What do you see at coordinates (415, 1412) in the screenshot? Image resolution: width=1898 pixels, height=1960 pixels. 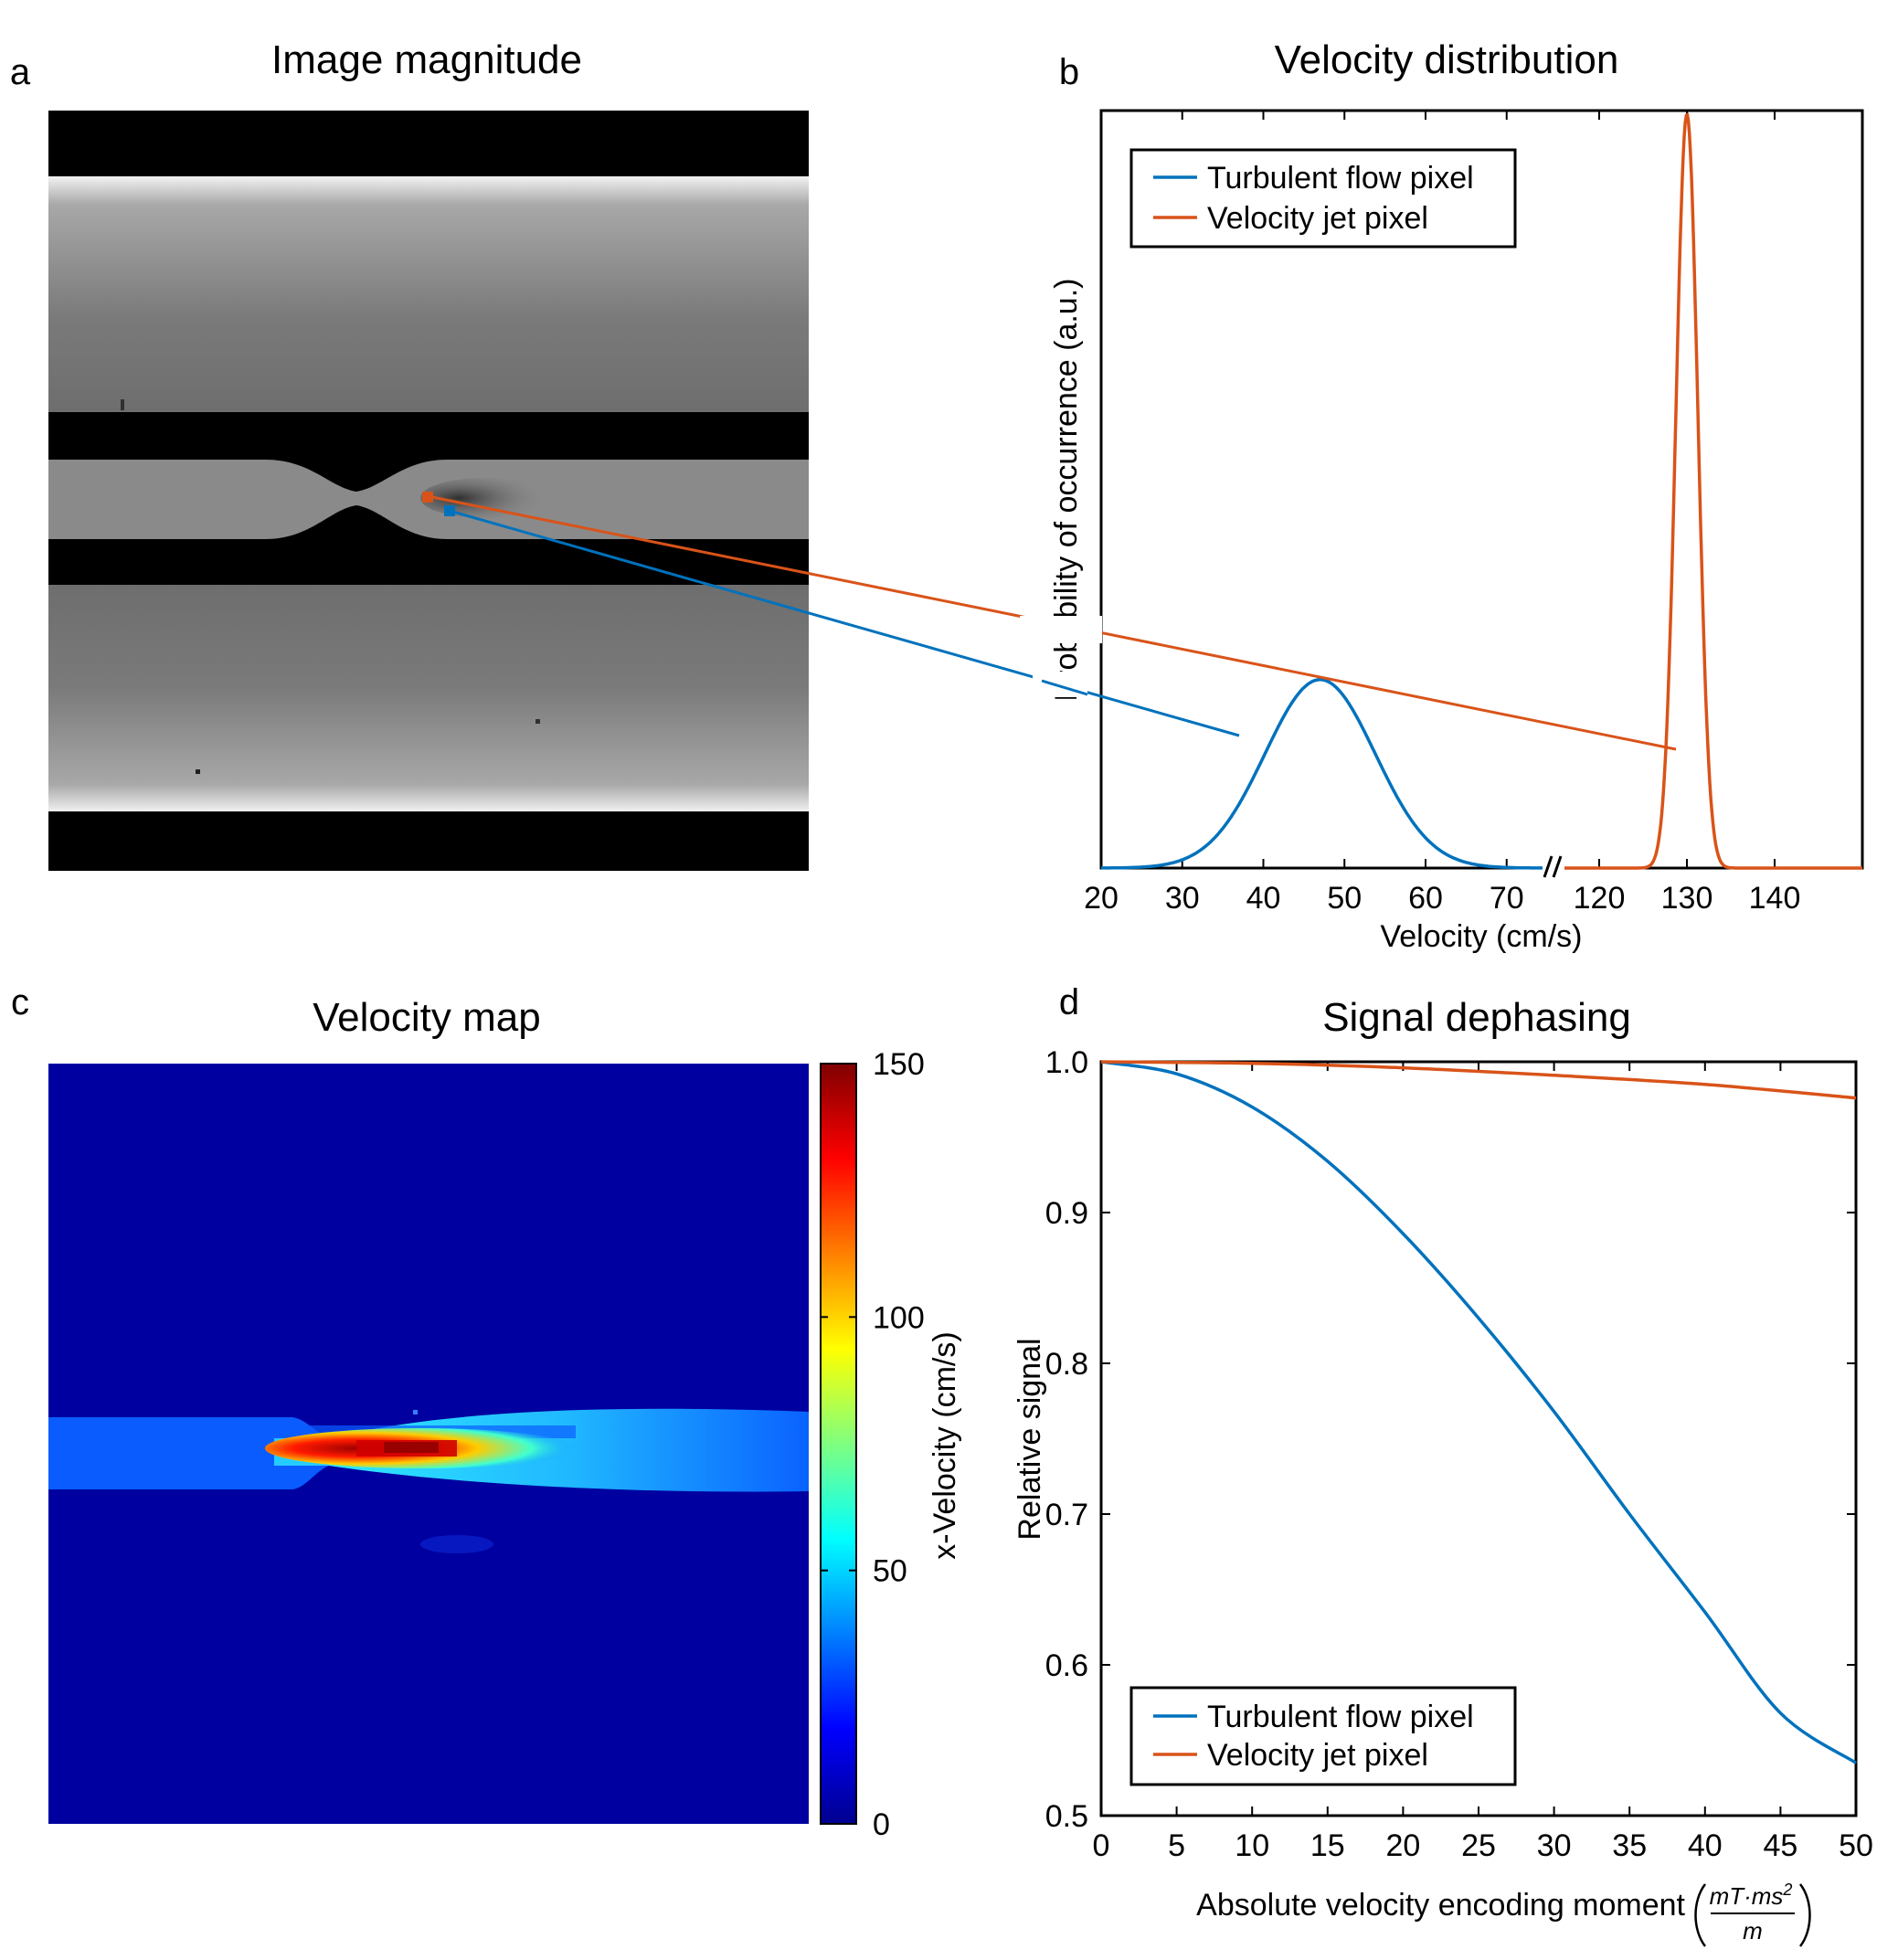 I see `noise-dot` at bounding box center [415, 1412].